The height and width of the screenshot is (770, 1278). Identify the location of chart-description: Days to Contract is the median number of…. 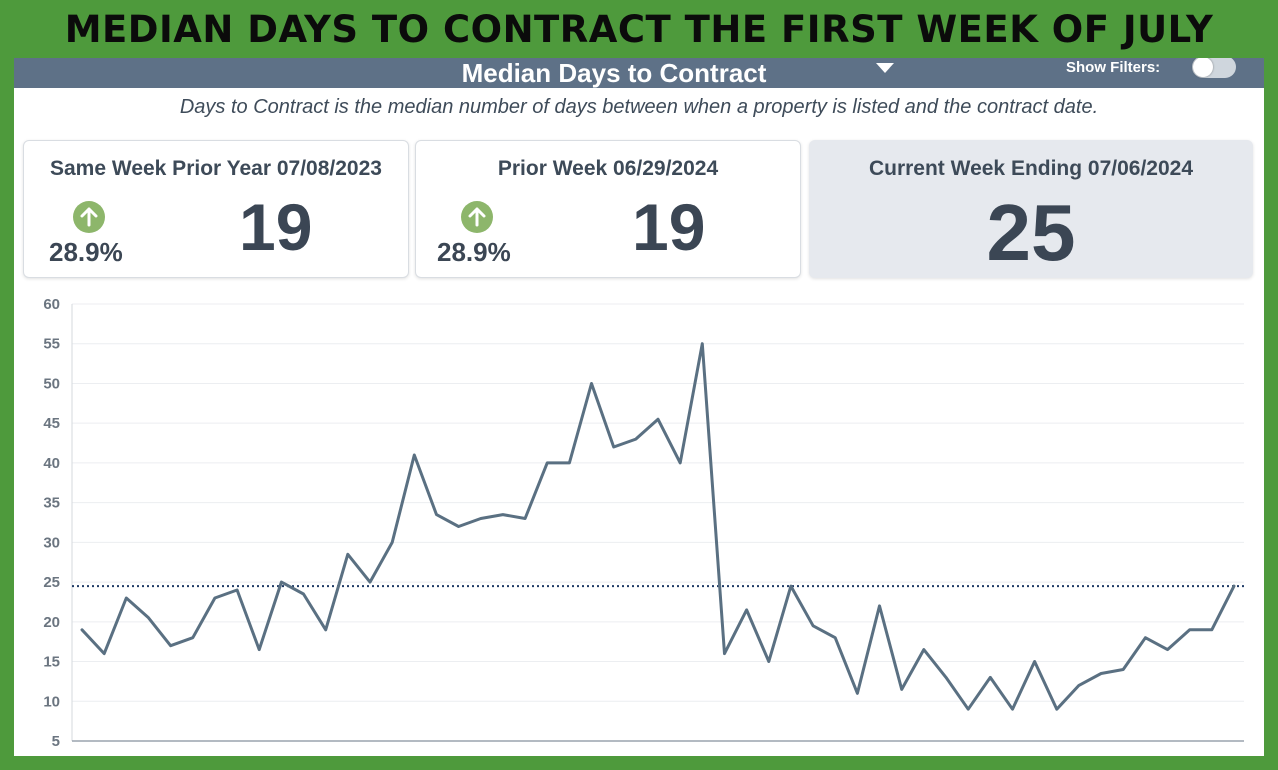
(639, 107).